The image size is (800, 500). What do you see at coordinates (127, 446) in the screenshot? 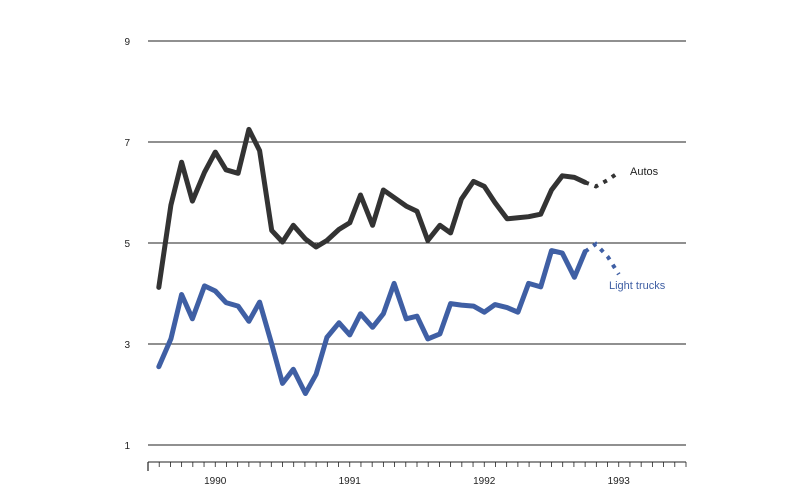
I see `y-tick-label: 1` at bounding box center [127, 446].